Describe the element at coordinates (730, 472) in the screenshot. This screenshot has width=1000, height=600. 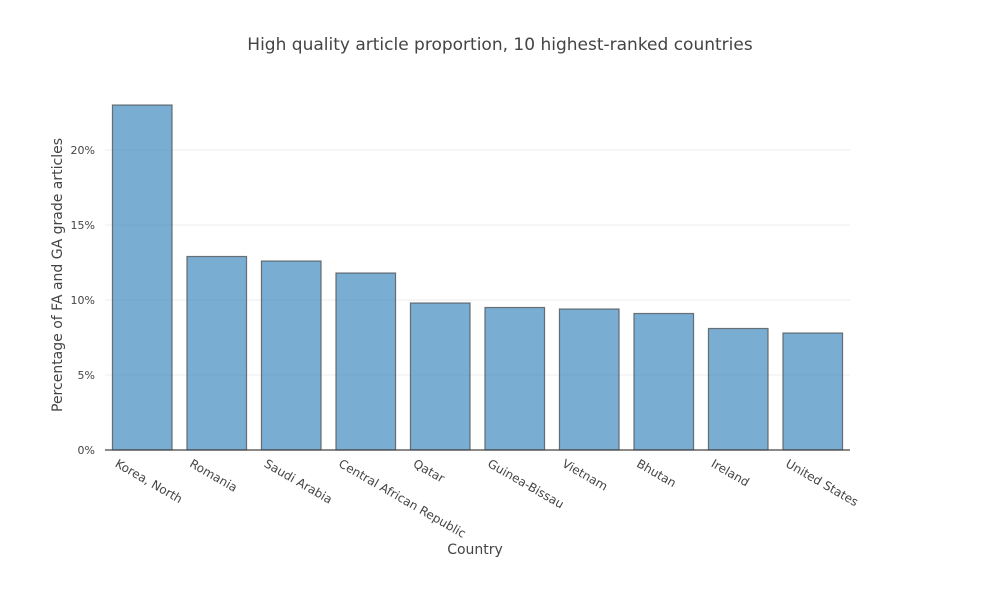
I see `x-tick-label: Ireland` at that location.